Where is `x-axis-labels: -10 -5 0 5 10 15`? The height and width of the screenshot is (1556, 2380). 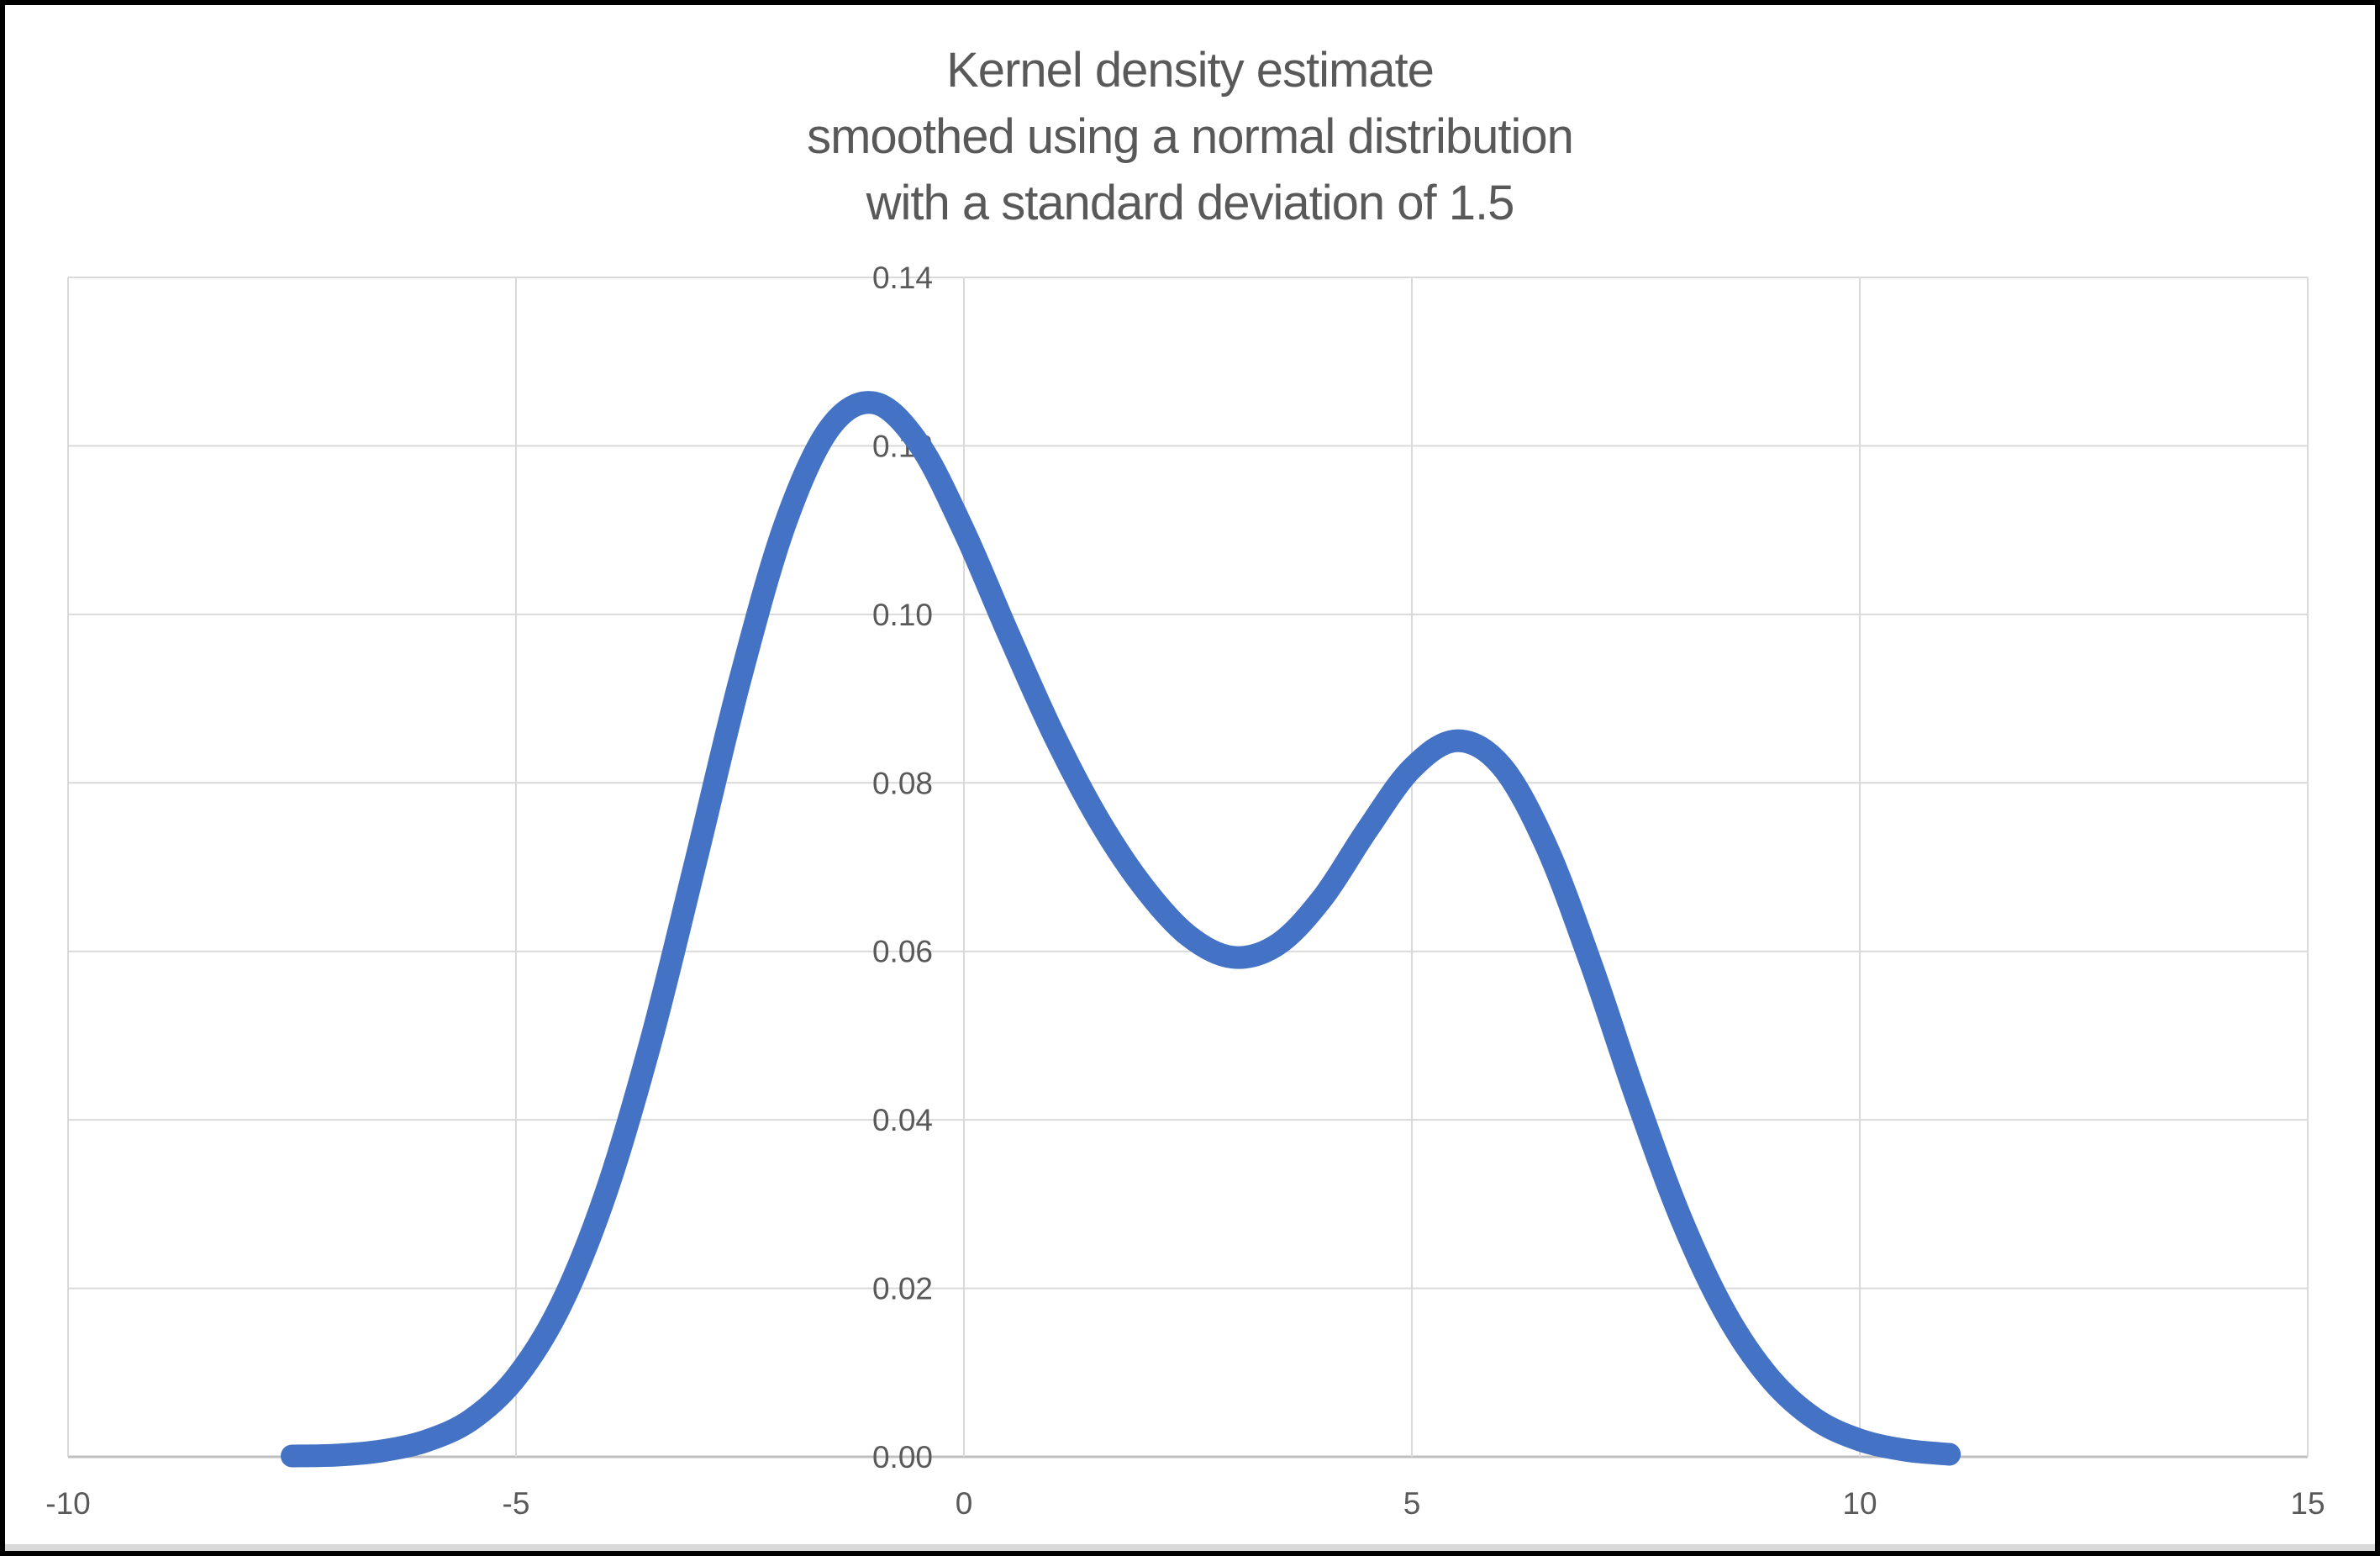 x-axis-labels: -10 -5 0 5 10 15 is located at coordinates (1185, 1503).